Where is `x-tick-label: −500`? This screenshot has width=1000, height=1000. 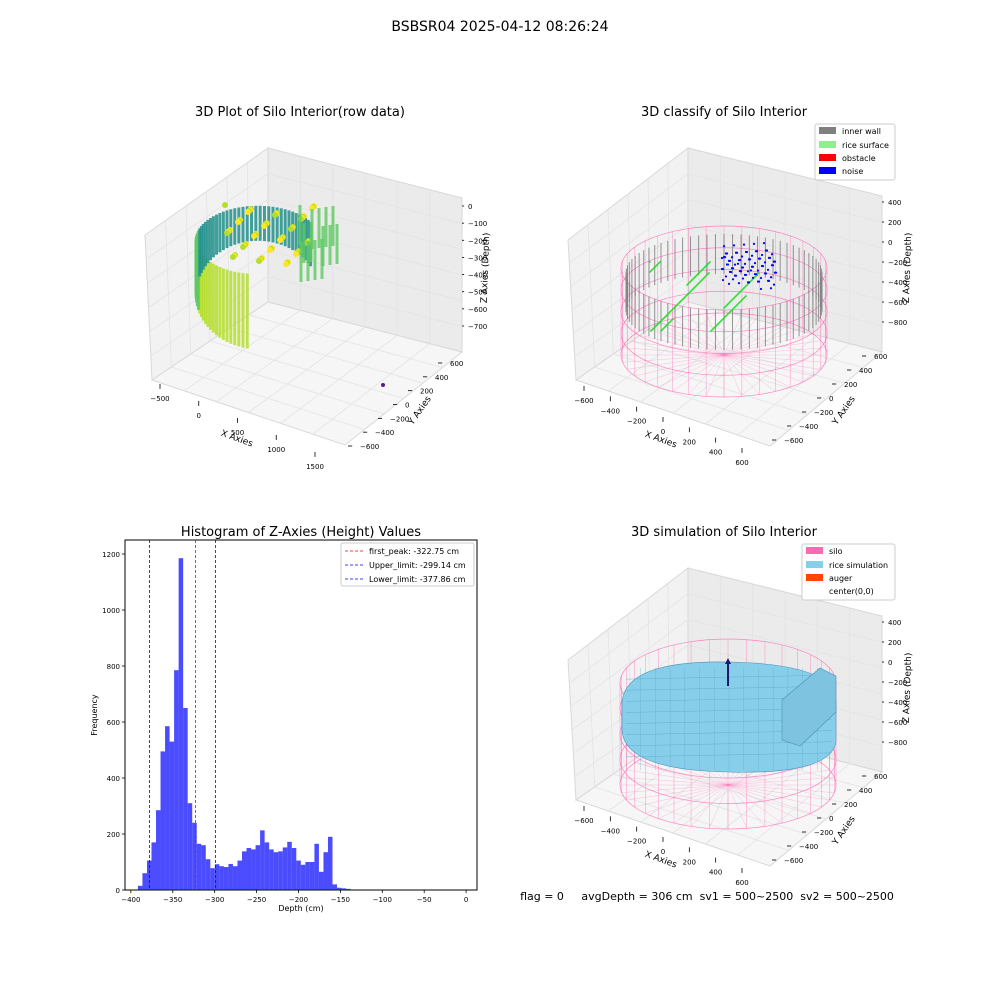
x-tick-label: −500 is located at coordinates (159, 399).